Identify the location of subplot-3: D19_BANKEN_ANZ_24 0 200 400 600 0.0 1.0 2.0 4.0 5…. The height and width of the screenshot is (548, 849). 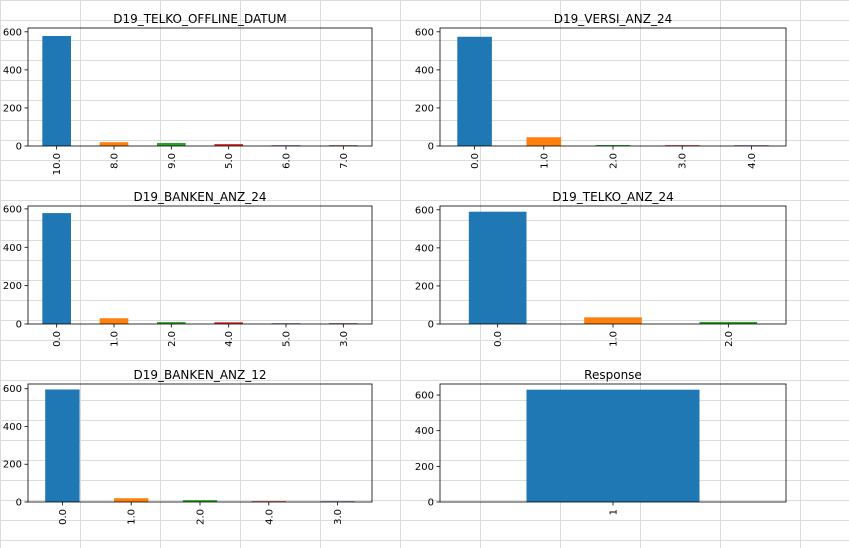
(188, 268).